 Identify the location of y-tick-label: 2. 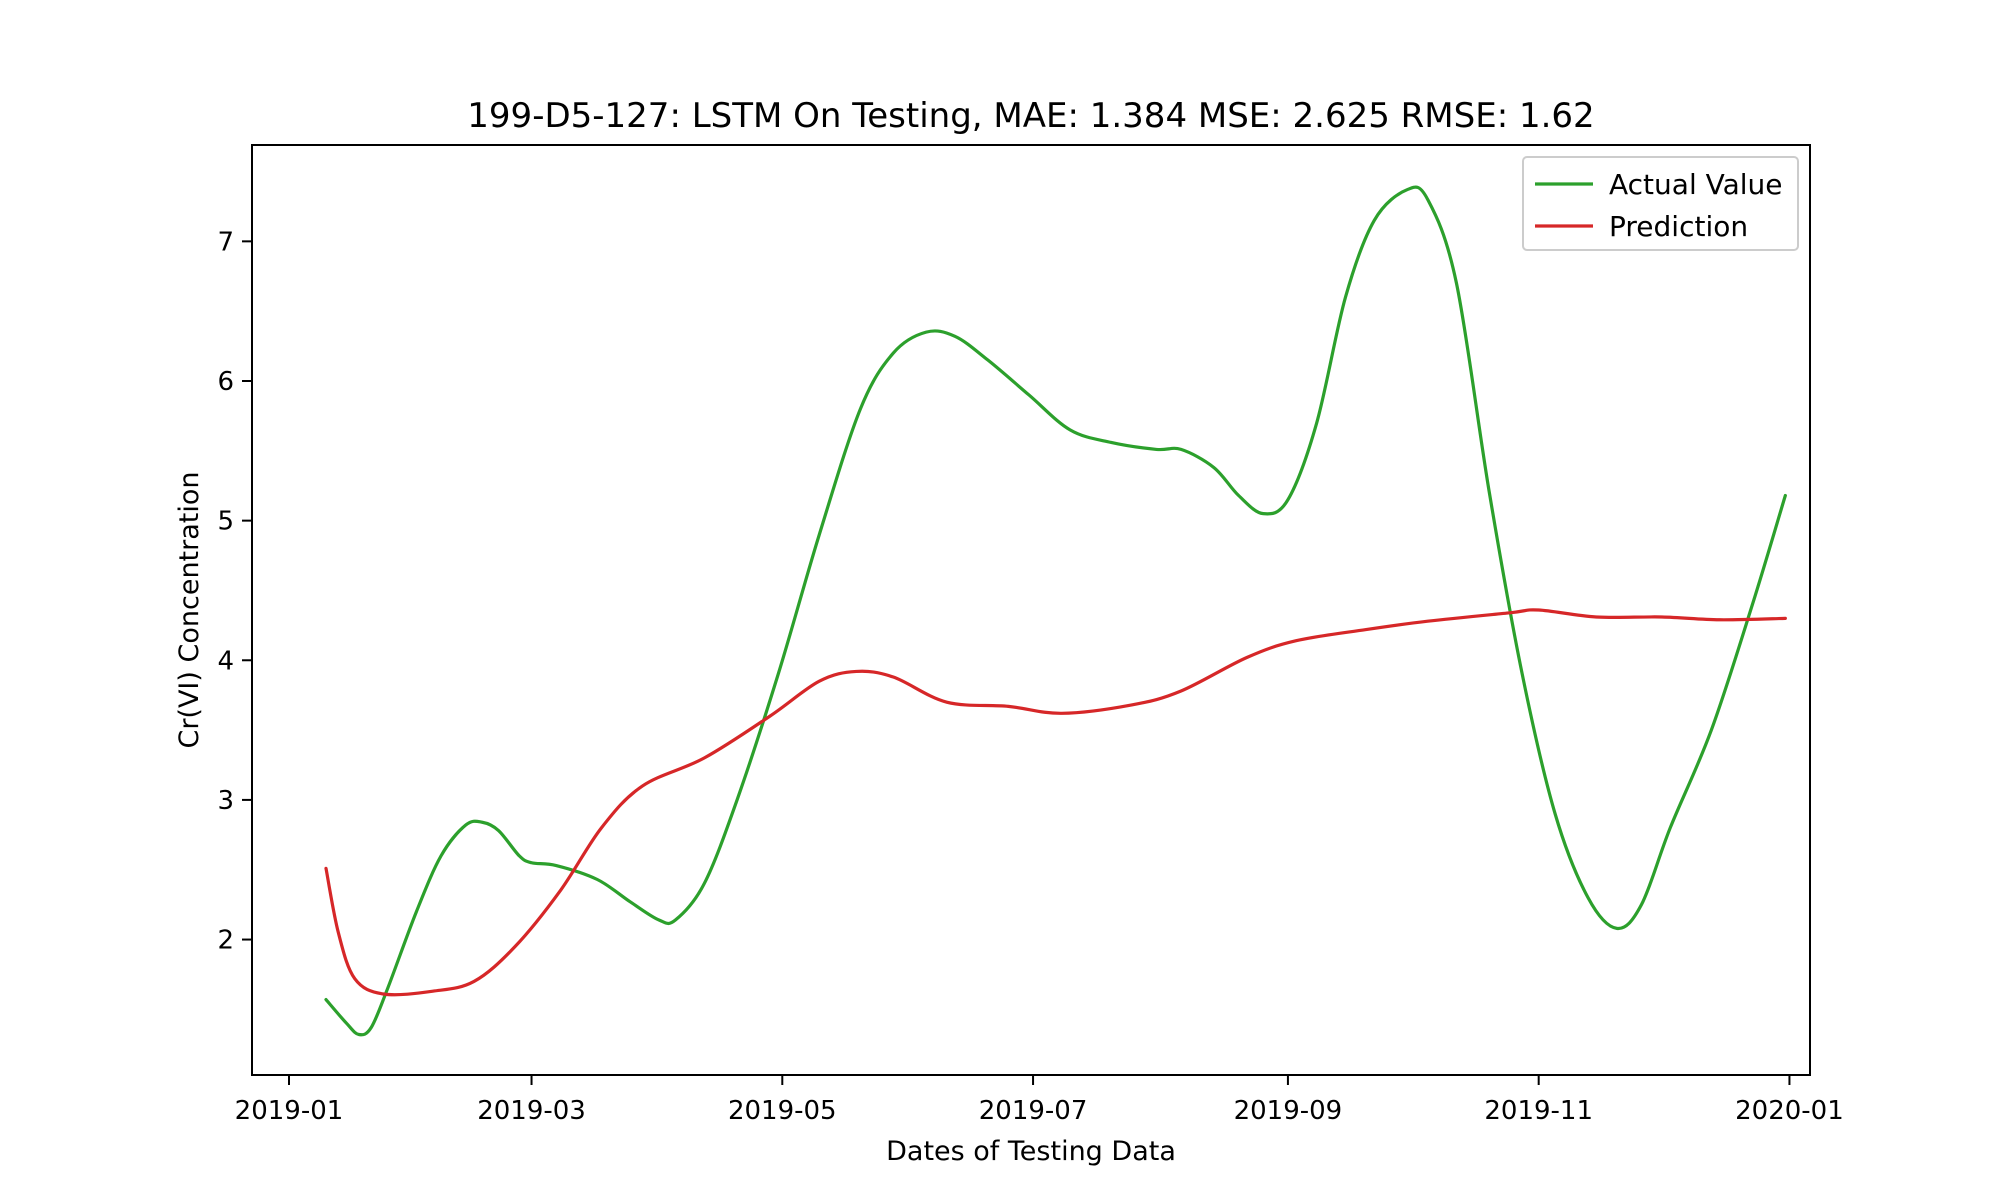
(225, 941).